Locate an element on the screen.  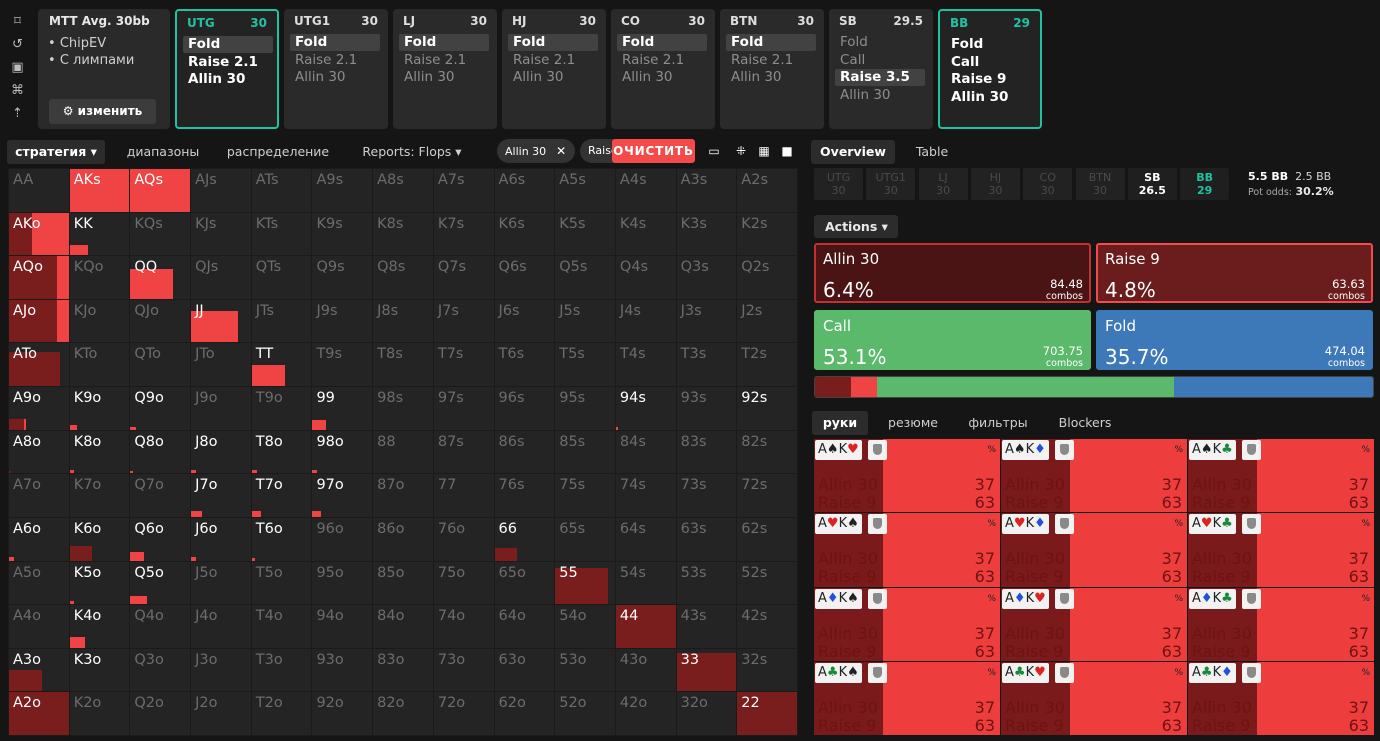
matrix-cell: A8o is located at coordinates (39, 452).